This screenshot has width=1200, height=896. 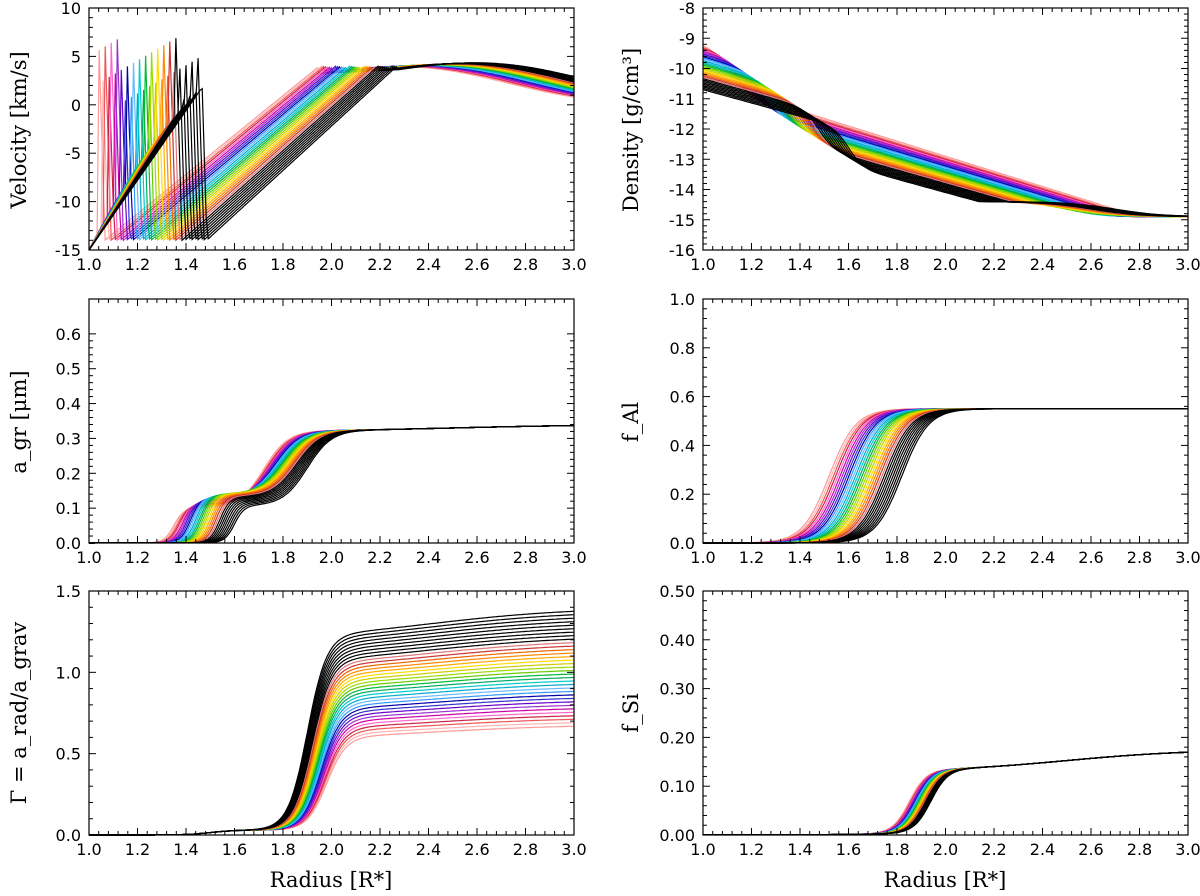 I want to click on agr-series-line, so click(x=331, y=484).